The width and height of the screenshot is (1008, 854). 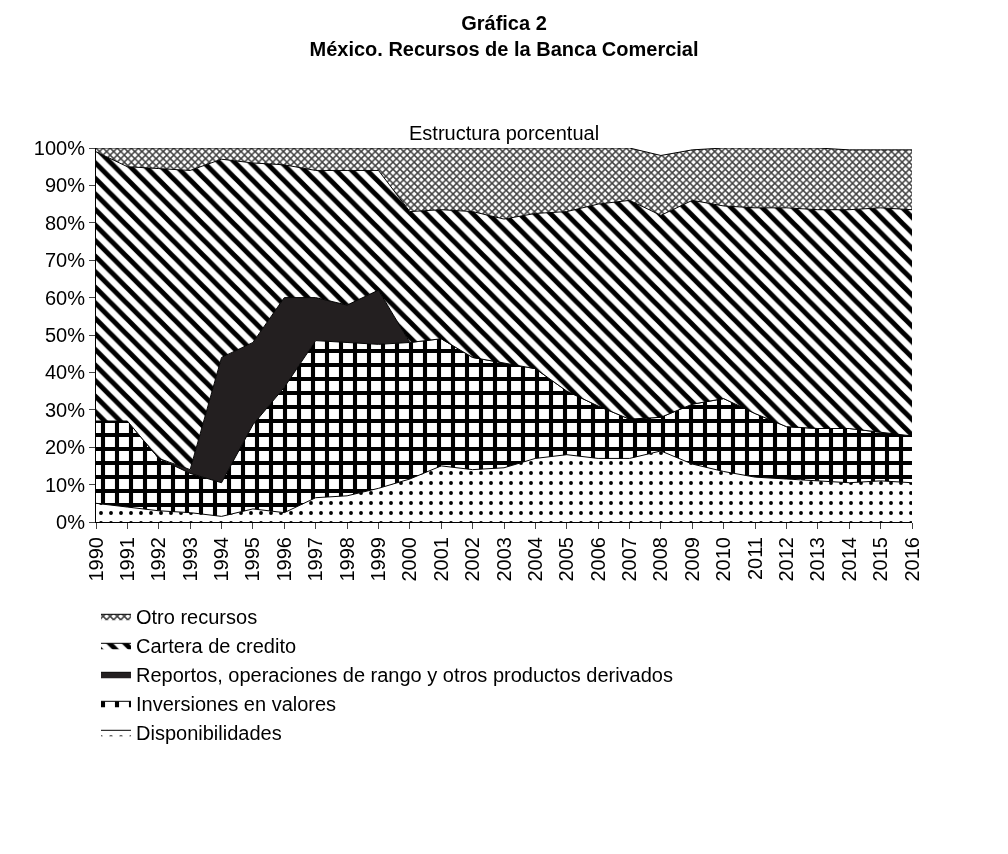 What do you see at coordinates (283, 559) in the screenshot?
I see `x-tick-label: 1996` at bounding box center [283, 559].